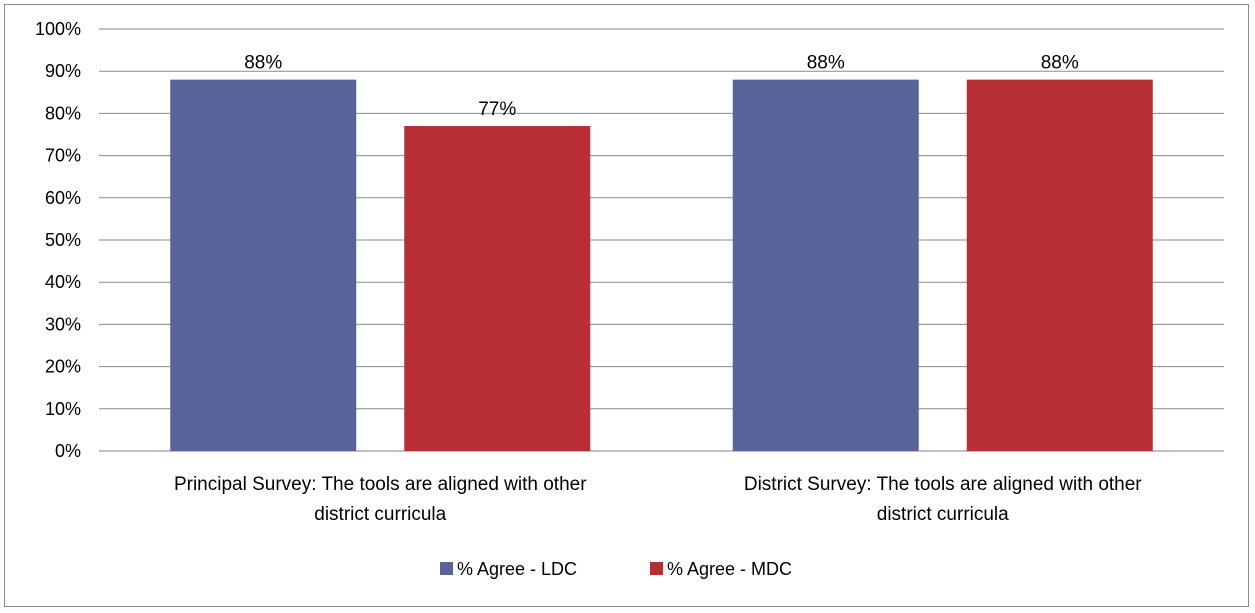  What do you see at coordinates (68, 451) in the screenshot?
I see `y-tick-label: 0%` at bounding box center [68, 451].